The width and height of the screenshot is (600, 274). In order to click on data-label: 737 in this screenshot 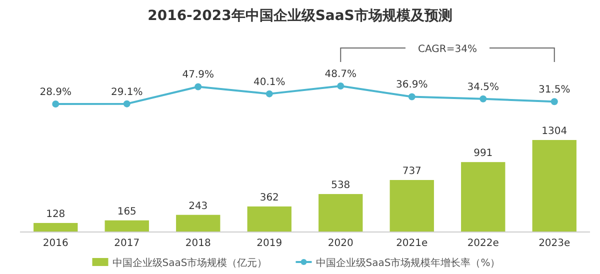, I will do `click(412, 172)`.